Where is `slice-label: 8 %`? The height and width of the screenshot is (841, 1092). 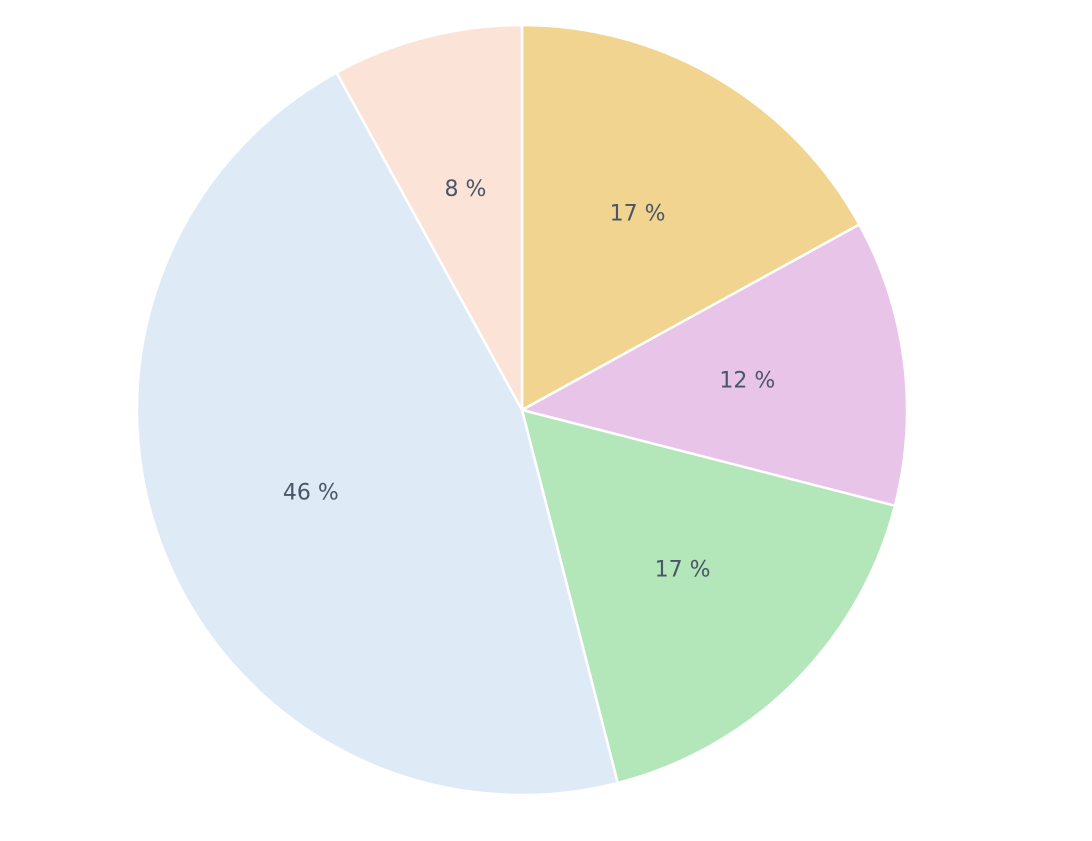
slice-label: 8 % is located at coordinates (466, 189).